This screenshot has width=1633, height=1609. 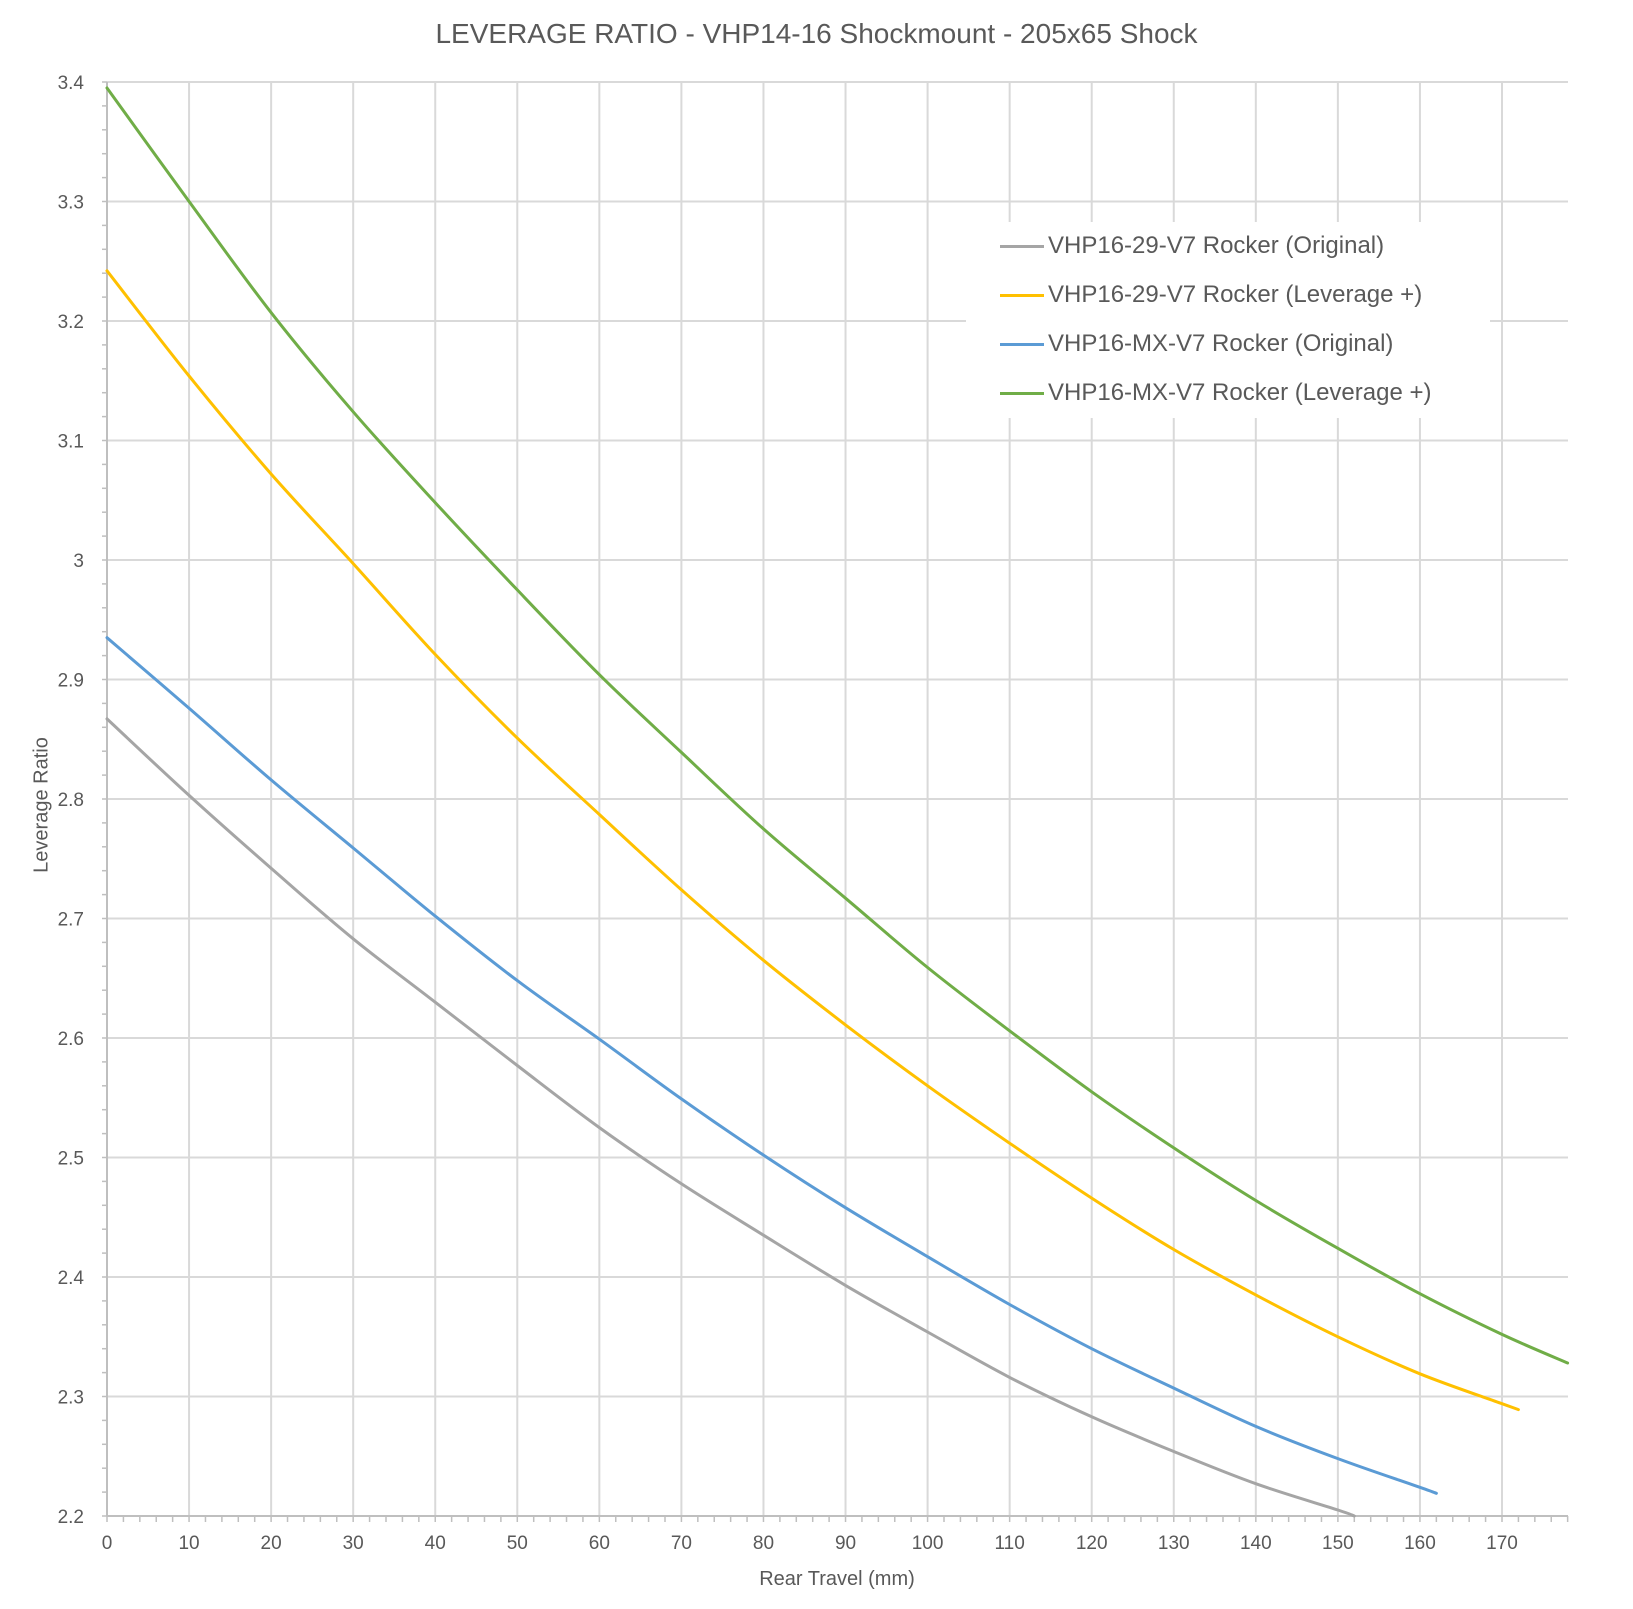 What do you see at coordinates (1420, 1543) in the screenshot?
I see `x-tick-label: 160` at bounding box center [1420, 1543].